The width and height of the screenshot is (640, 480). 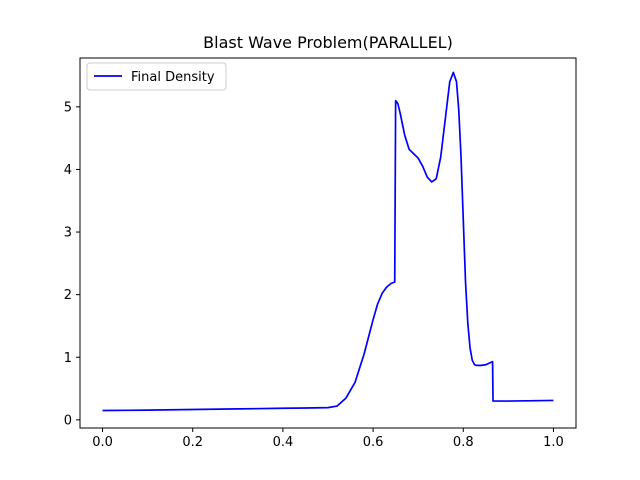 What do you see at coordinates (68, 107) in the screenshot?
I see `y-tick-label: 5` at bounding box center [68, 107].